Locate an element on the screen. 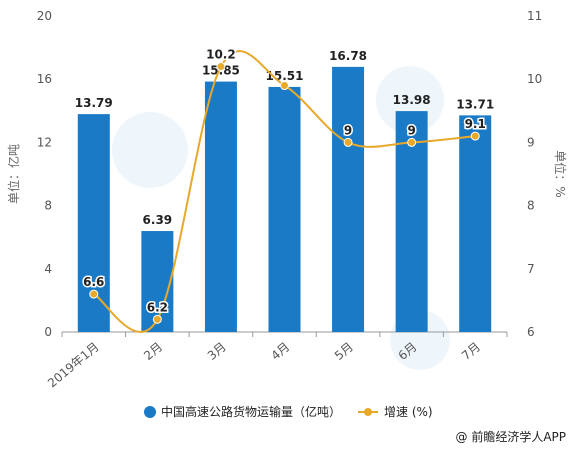 The image size is (572, 450). x-tick-label: 5月 is located at coordinates (344, 351).